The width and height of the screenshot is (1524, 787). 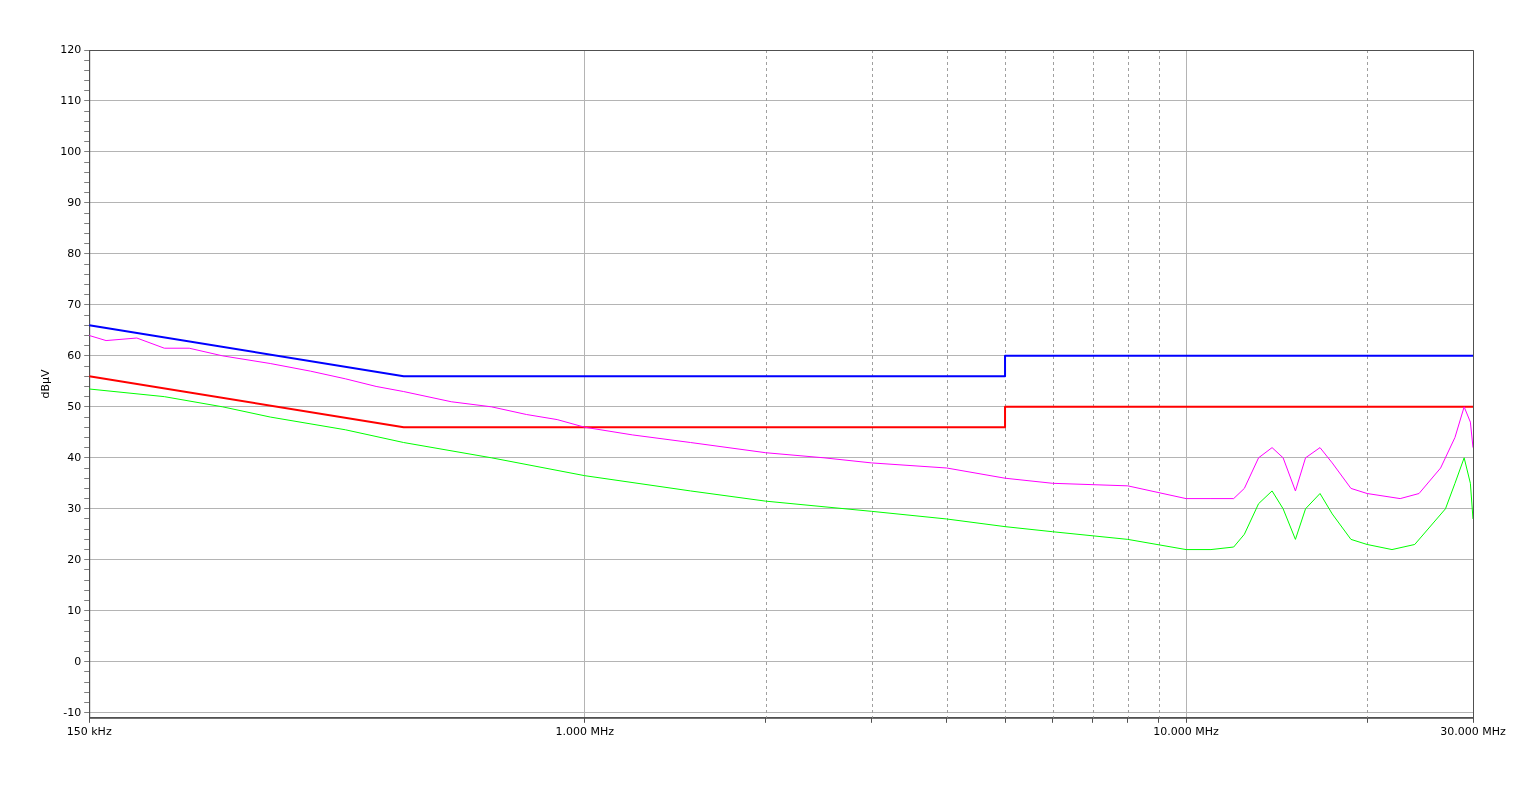 What do you see at coordinates (71, 49) in the screenshot?
I see `y-tick-label: 120` at bounding box center [71, 49].